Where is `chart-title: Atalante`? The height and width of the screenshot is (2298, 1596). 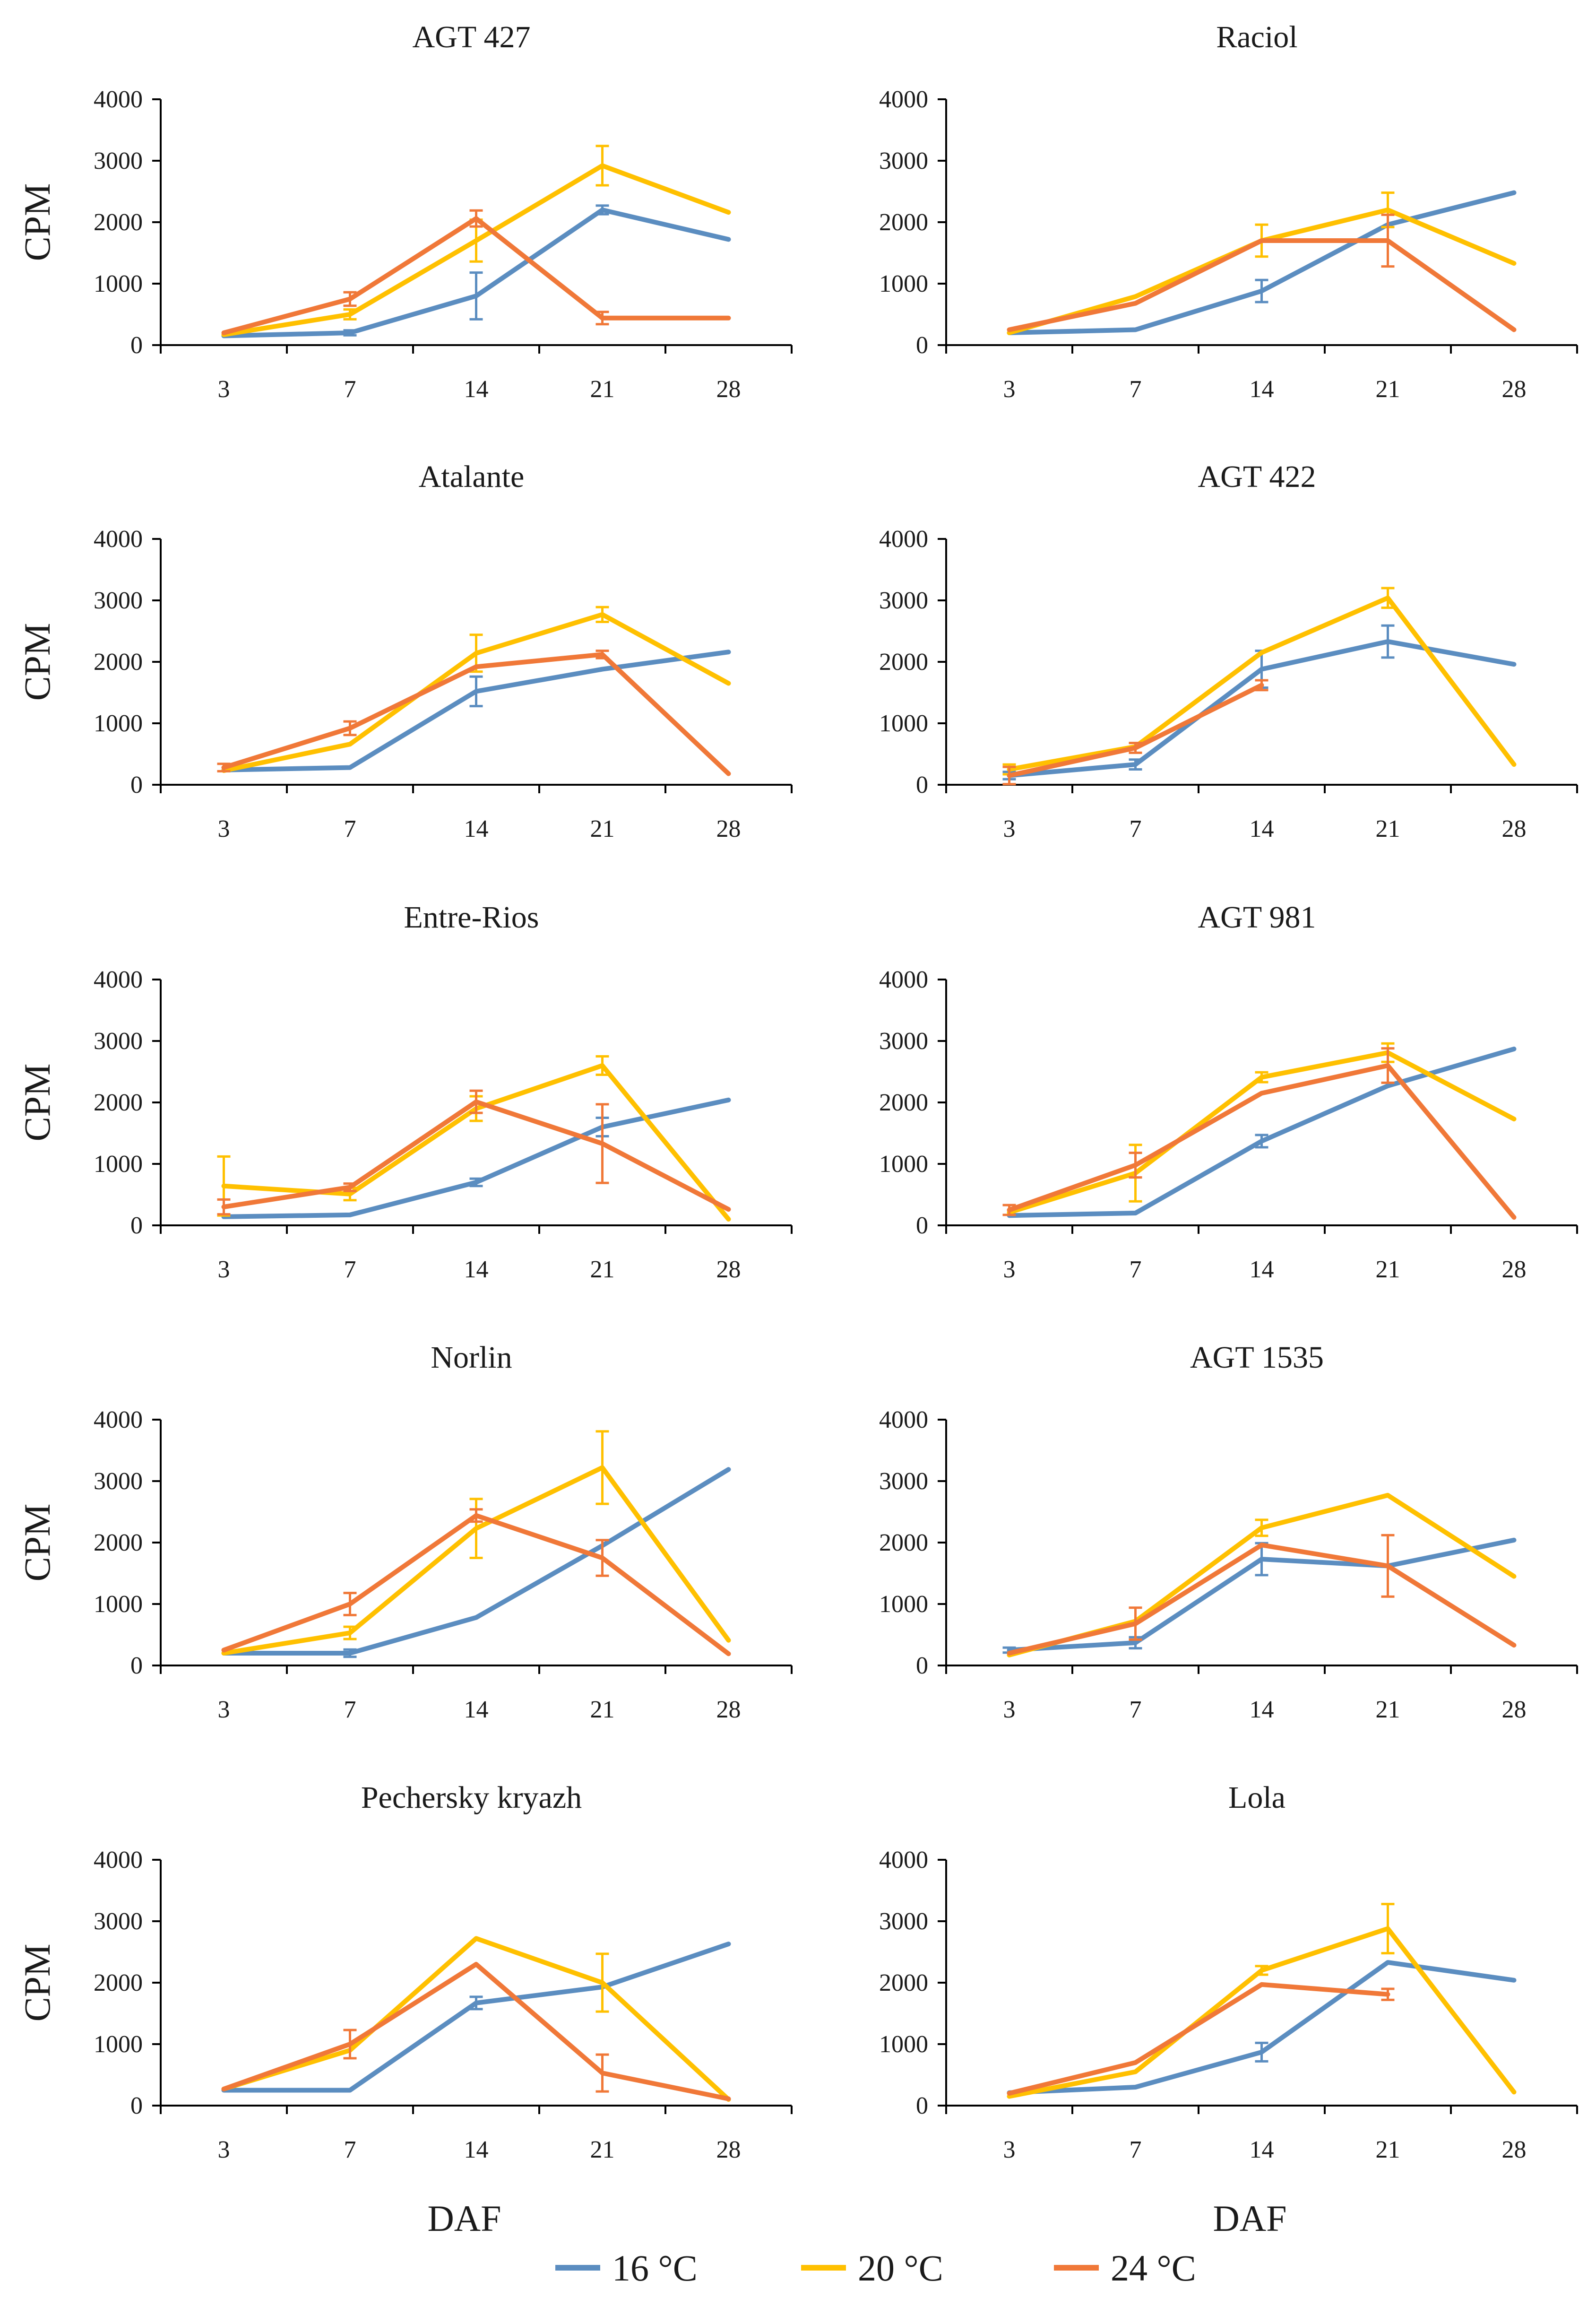
chart-title: Atalante is located at coordinates (472, 477).